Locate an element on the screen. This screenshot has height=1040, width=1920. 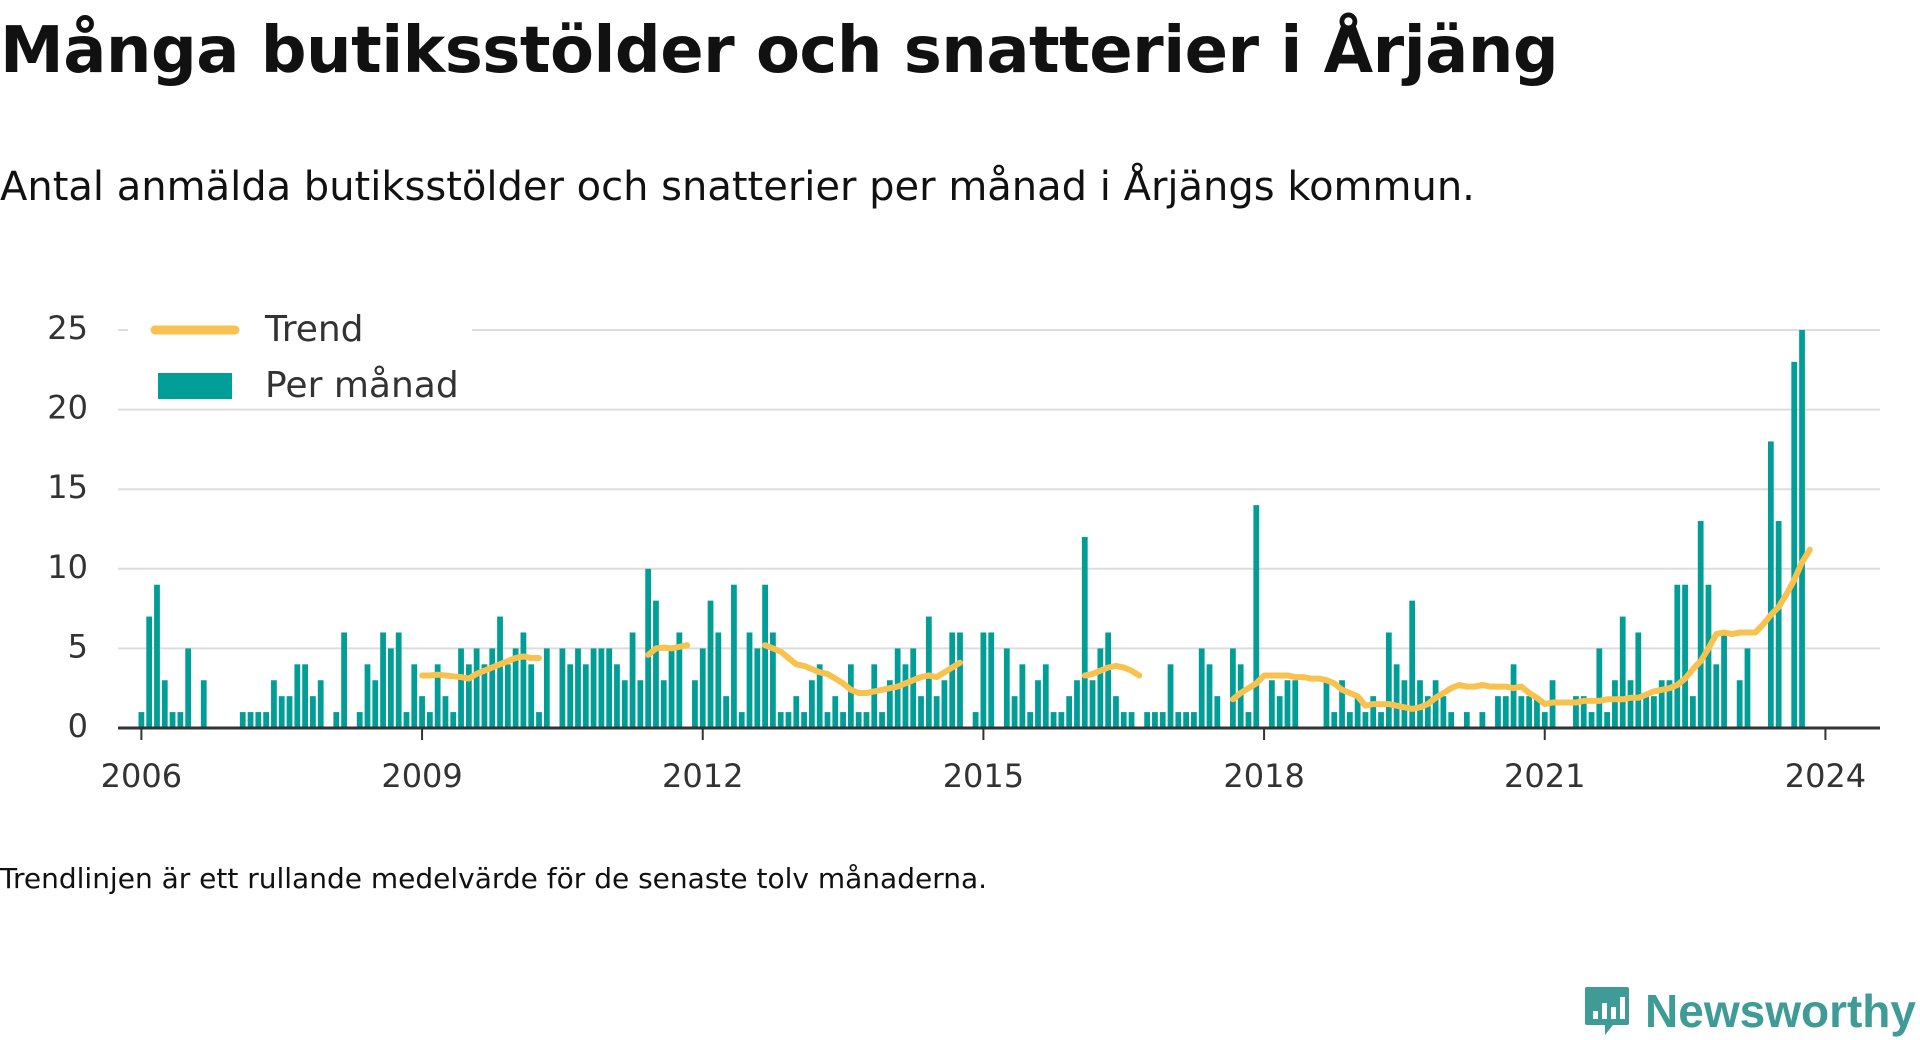
x-tick-label: 2015 is located at coordinates (983, 773).